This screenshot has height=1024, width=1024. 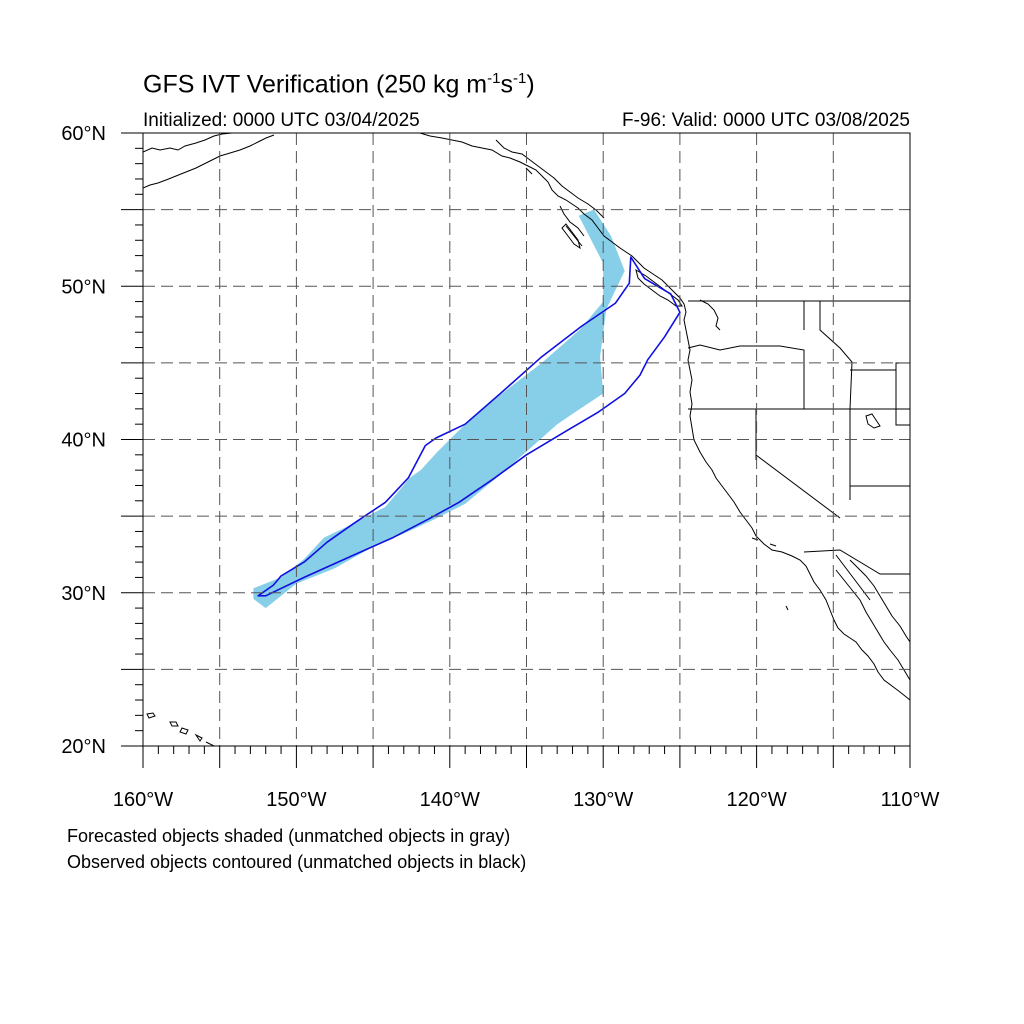 What do you see at coordinates (83, 747) in the screenshot?
I see `lat-label: 20°N` at bounding box center [83, 747].